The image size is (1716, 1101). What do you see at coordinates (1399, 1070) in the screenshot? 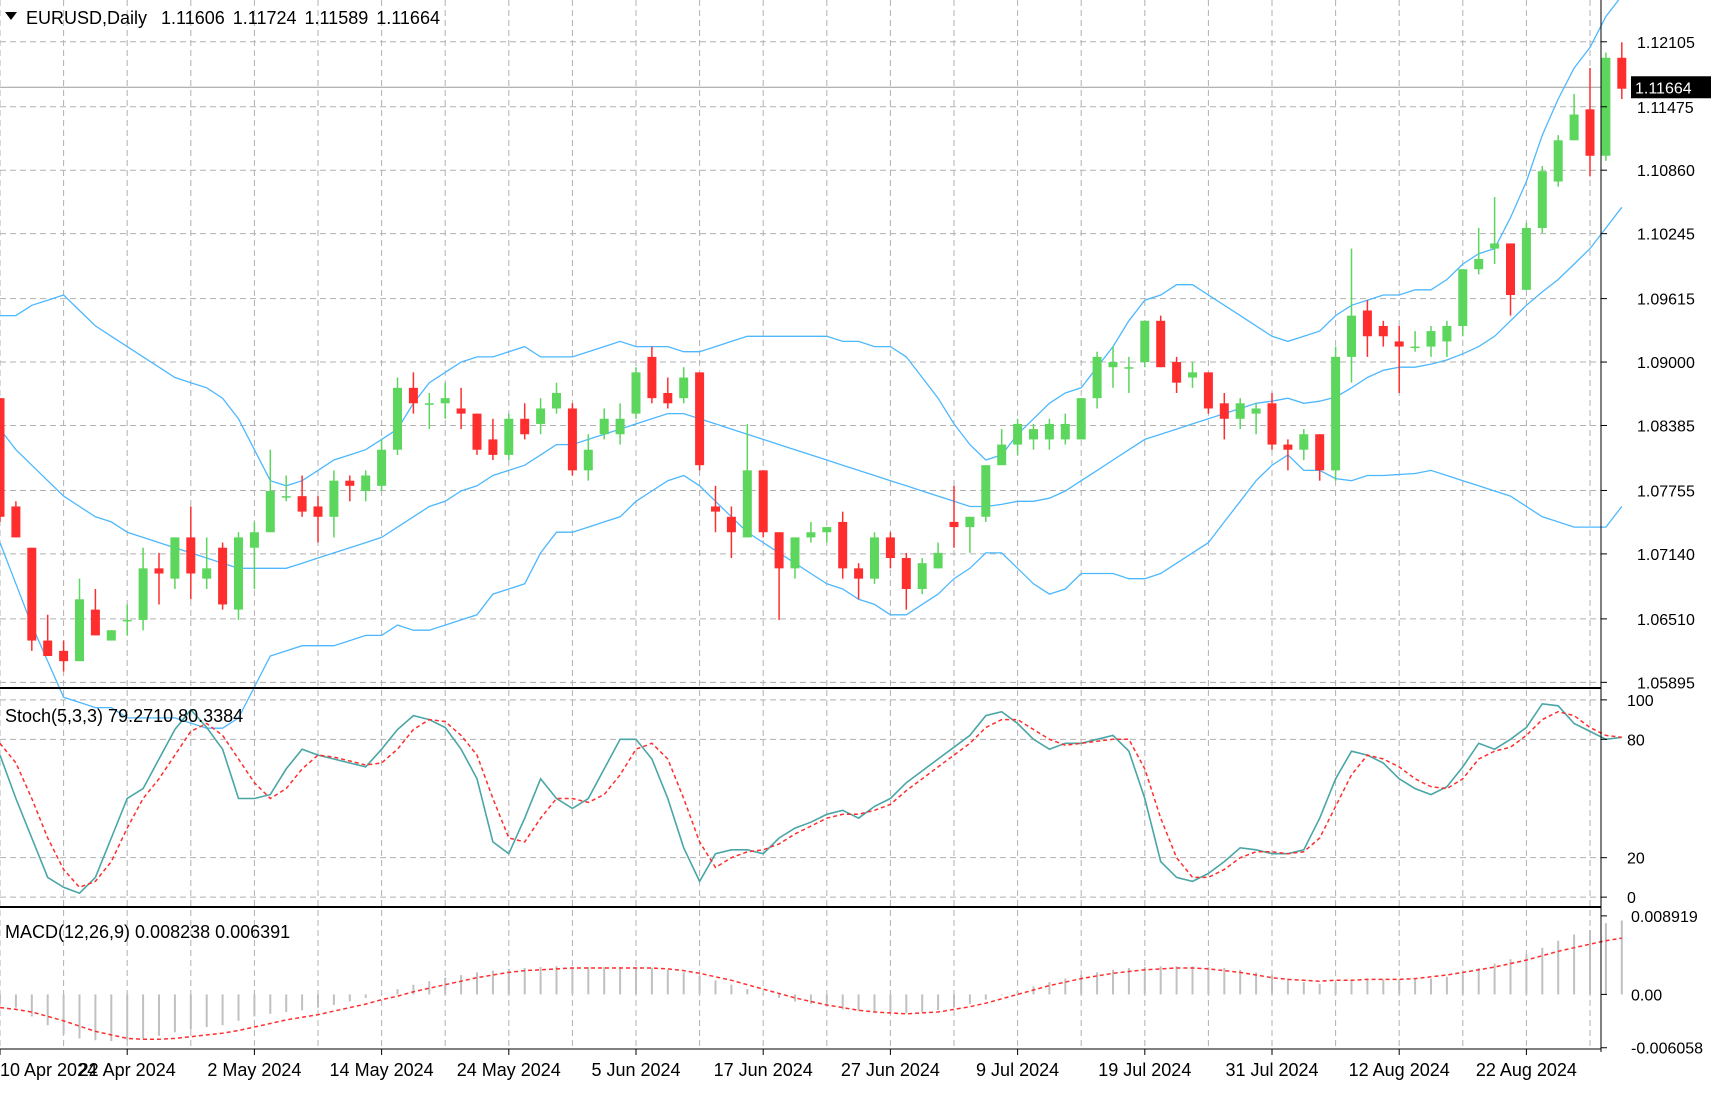
I see `date-tick-label: 12 Aug 2024` at bounding box center [1399, 1070].